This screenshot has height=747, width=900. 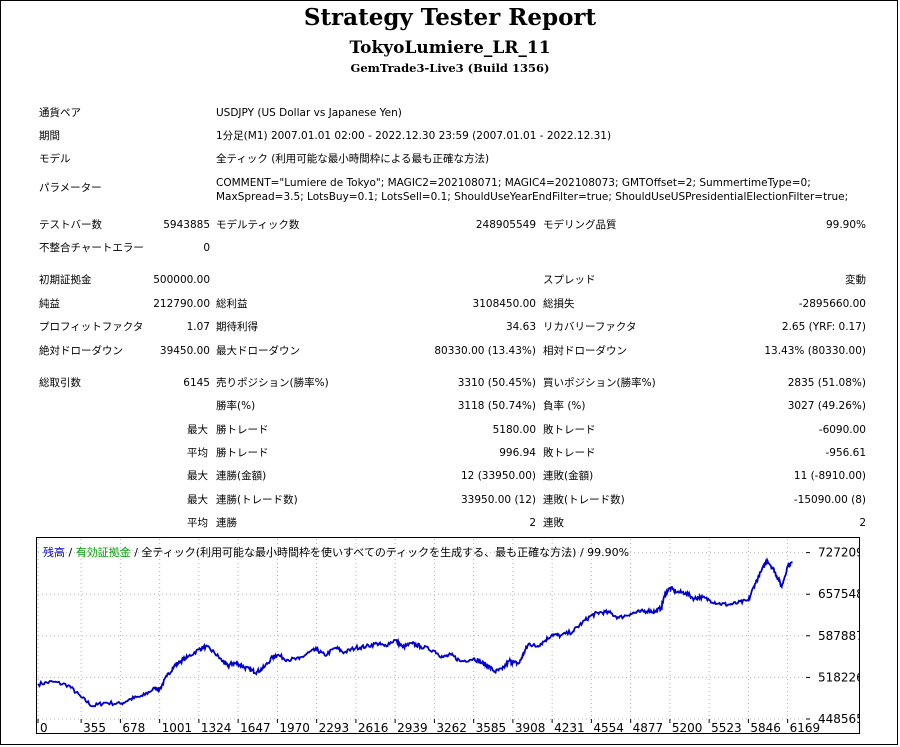 What do you see at coordinates (242, 430) in the screenshot?
I see `largest-win-label: 勝トレード` at bounding box center [242, 430].